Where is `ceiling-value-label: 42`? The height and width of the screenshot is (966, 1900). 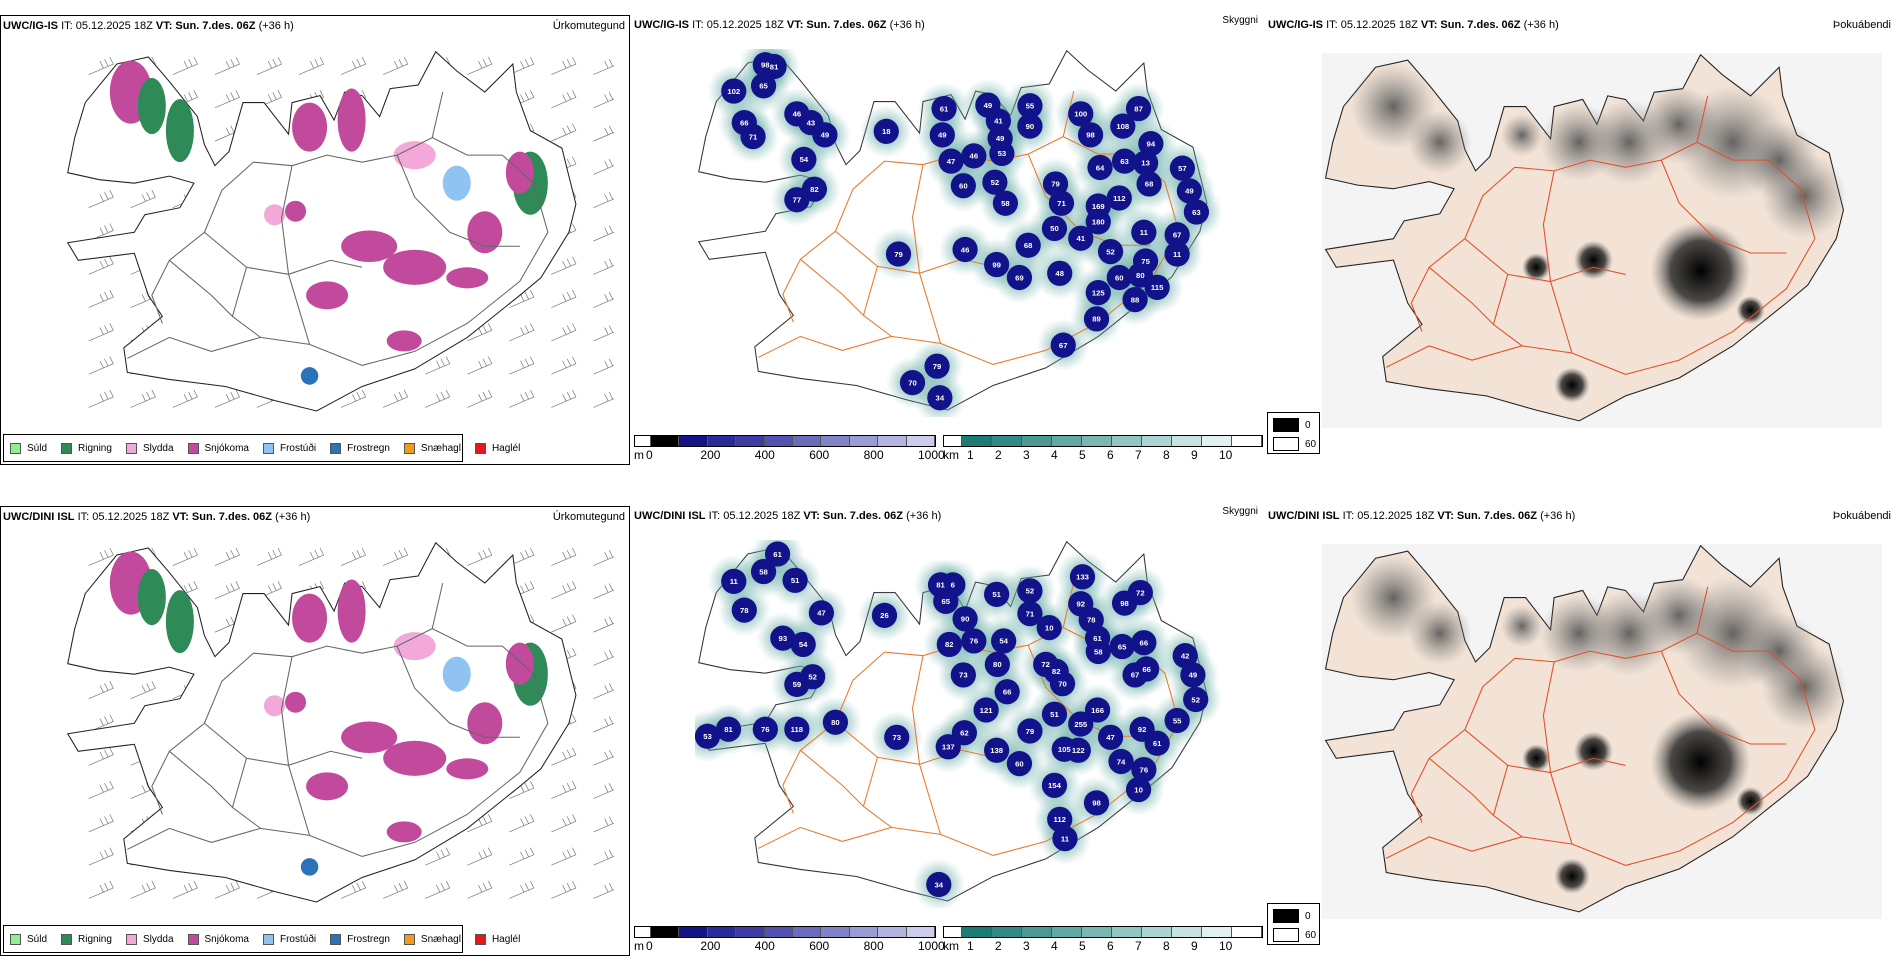
ceiling-value-label: 42 is located at coordinates (1185, 655).